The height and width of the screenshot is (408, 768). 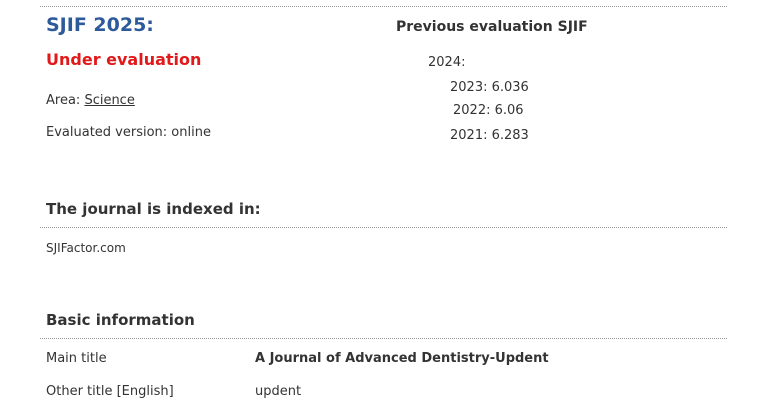 I want to click on row-label: Main title, so click(x=76, y=358).